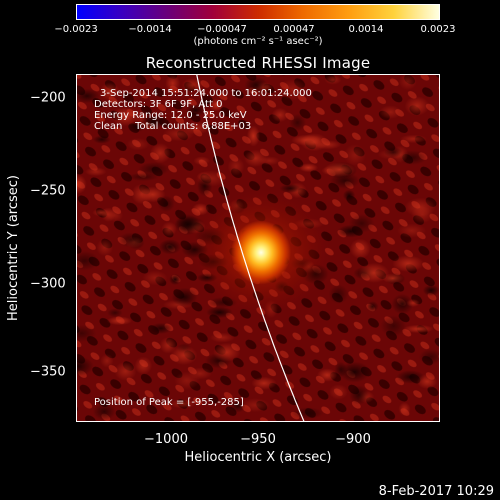 The image size is (500, 500). What do you see at coordinates (222, 29) in the screenshot?
I see `colorbar-tick: −0.00047` at bounding box center [222, 29].